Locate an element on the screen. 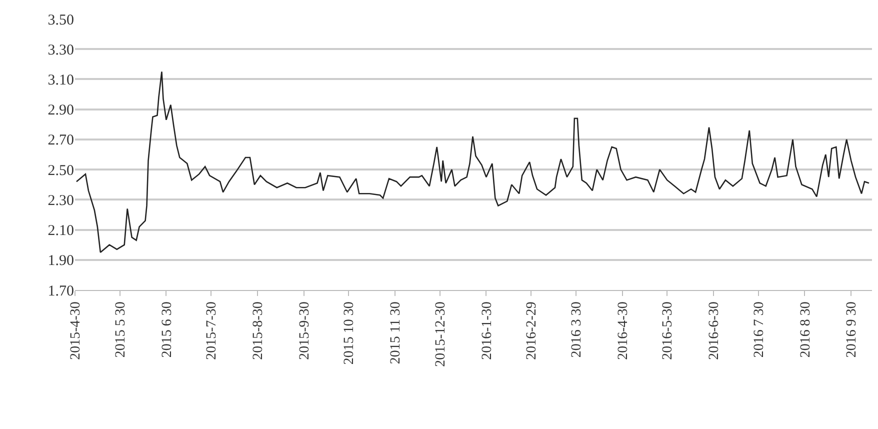  x-tick-label: 2016-2-29 is located at coordinates (532, 331).